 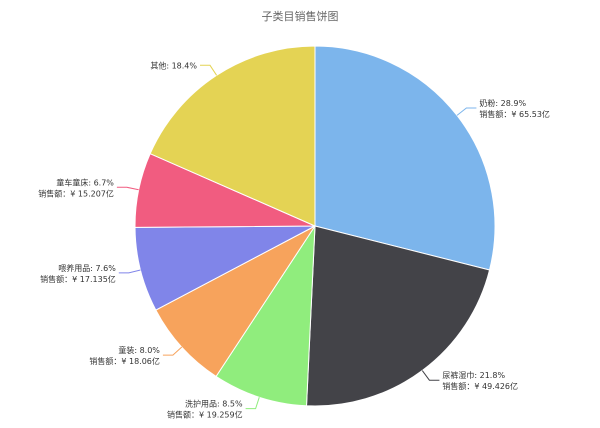 What do you see at coordinates (214, 404) in the screenshot?
I see `slice-label-3: 洗护用品: 8.5%` at bounding box center [214, 404].